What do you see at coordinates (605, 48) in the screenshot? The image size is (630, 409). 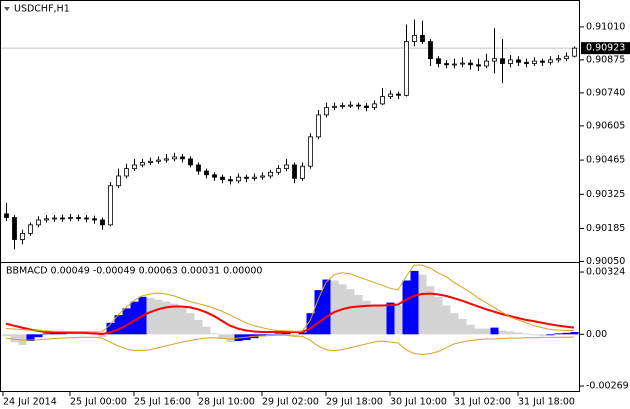 I see `current-price-label: 0.90923` at bounding box center [605, 48].